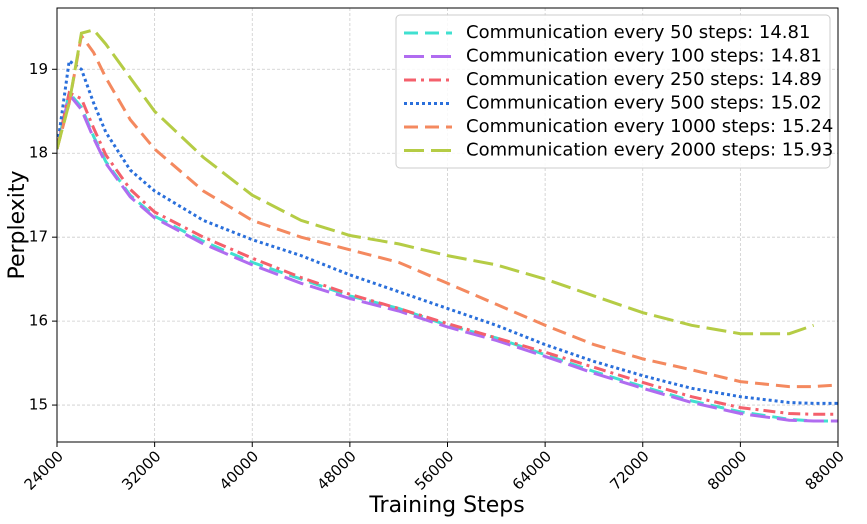  What do you see at coordinates (38, 321) in the screenshot?
I see `y-tick-label: 16` at bounding box center [38, 321].